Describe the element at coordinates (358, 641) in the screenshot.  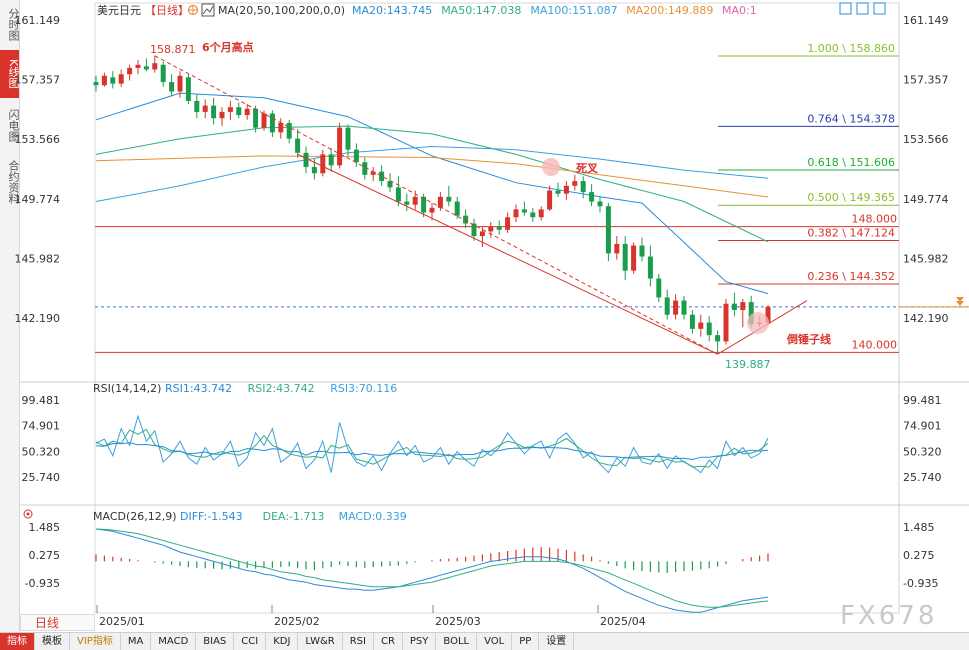
I see `toolbar-tab: RSI` at that location.